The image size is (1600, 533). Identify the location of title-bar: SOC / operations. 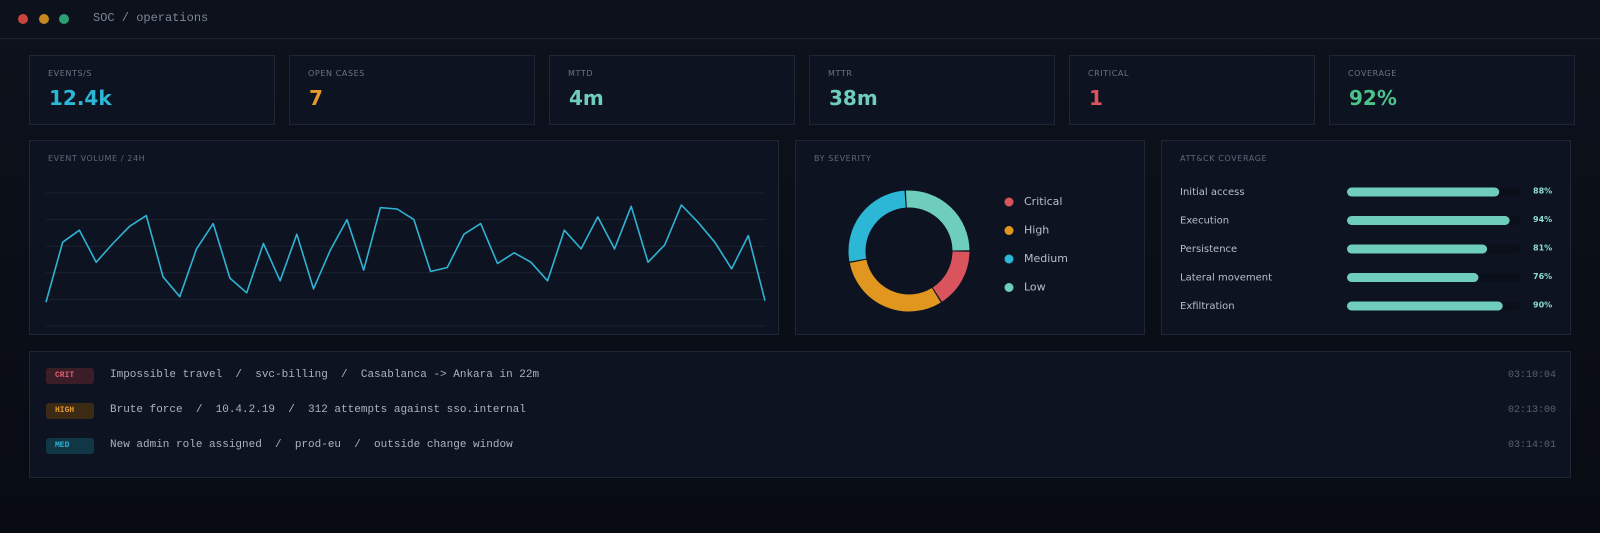
(800, 19).